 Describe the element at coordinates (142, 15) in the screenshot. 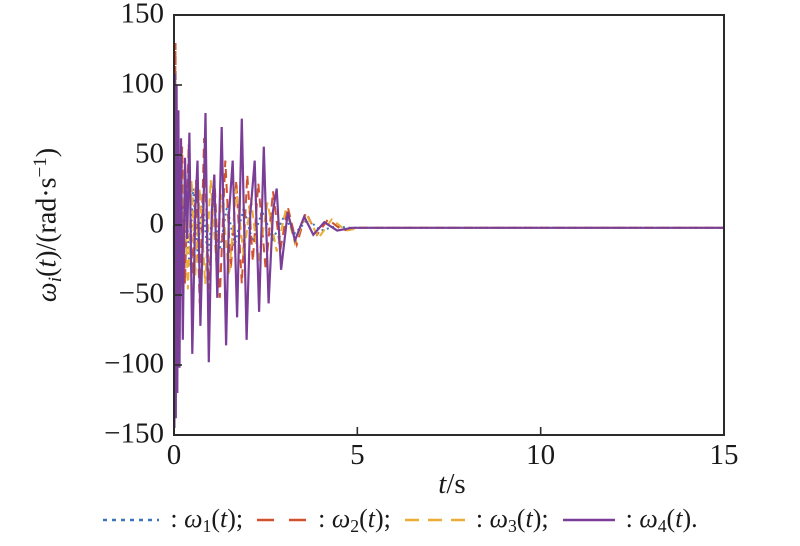

I see `y-tick-label: 150` at that location.